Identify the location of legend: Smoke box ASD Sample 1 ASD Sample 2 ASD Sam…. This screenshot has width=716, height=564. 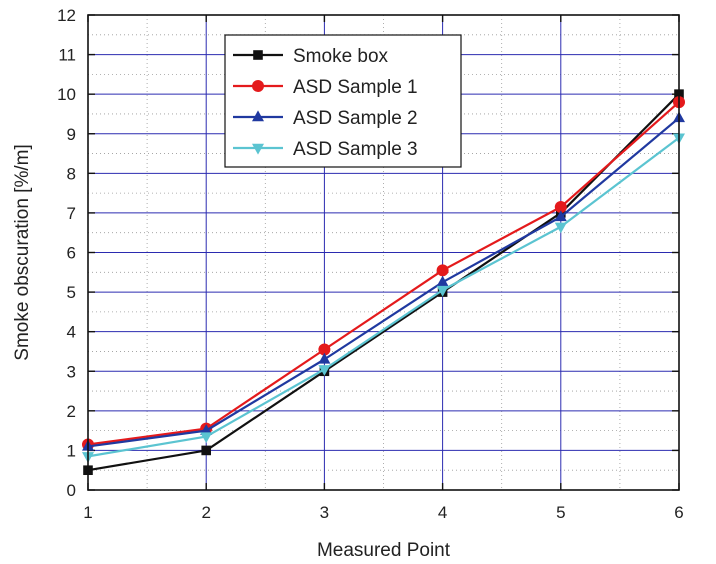
(343, 101).